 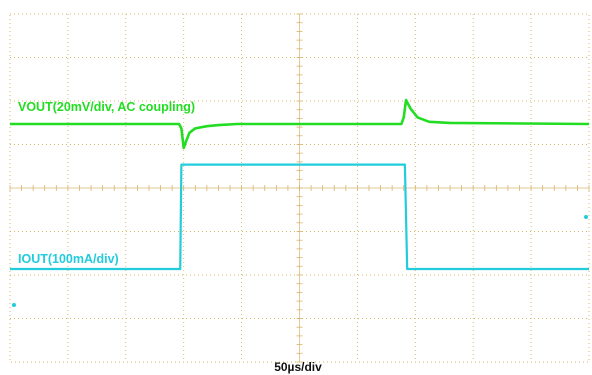 I want to click on timebase-label: 50µs/div, so click(x=298, y=367).